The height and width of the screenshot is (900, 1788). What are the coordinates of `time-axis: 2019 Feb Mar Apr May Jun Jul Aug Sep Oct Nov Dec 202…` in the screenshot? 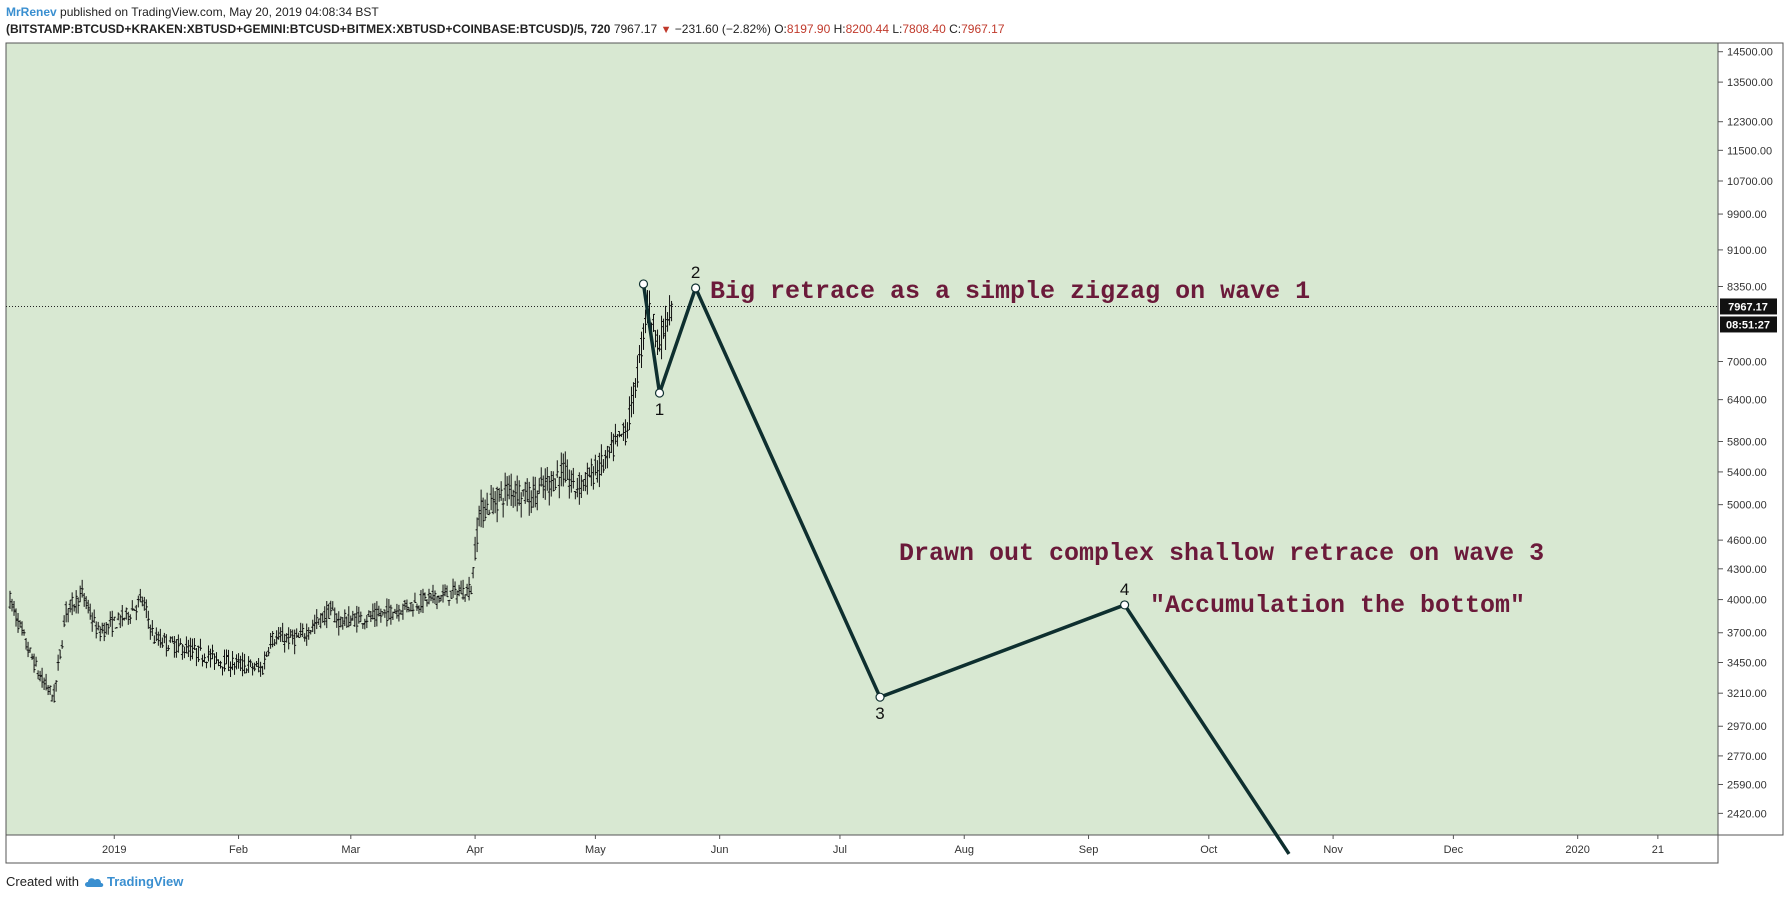 It's located at (883, 845).